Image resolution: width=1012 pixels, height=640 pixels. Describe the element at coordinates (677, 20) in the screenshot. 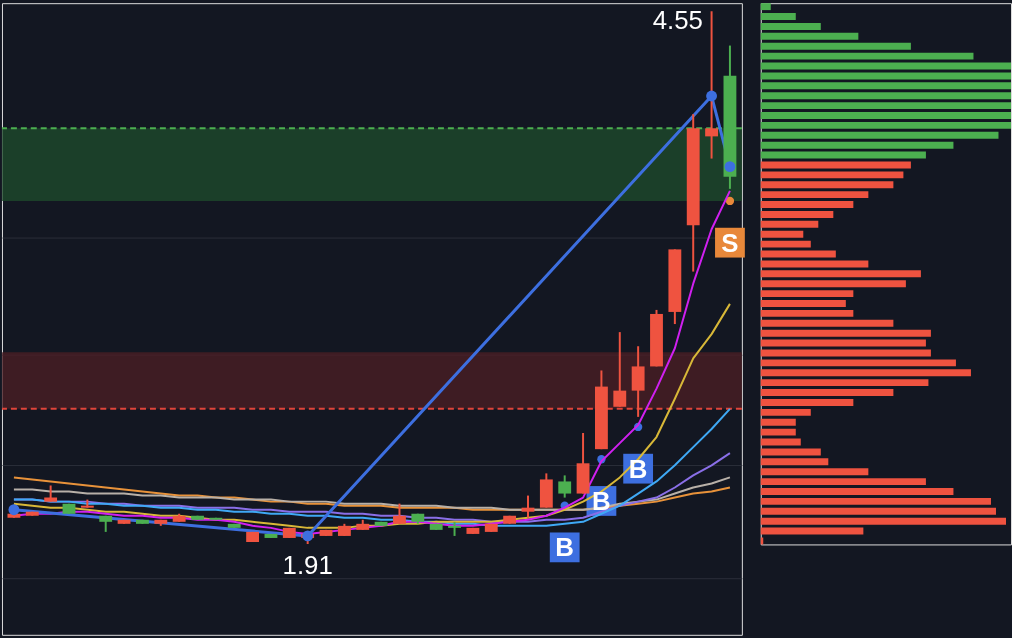

I see `annotation: 4.55` at that location.